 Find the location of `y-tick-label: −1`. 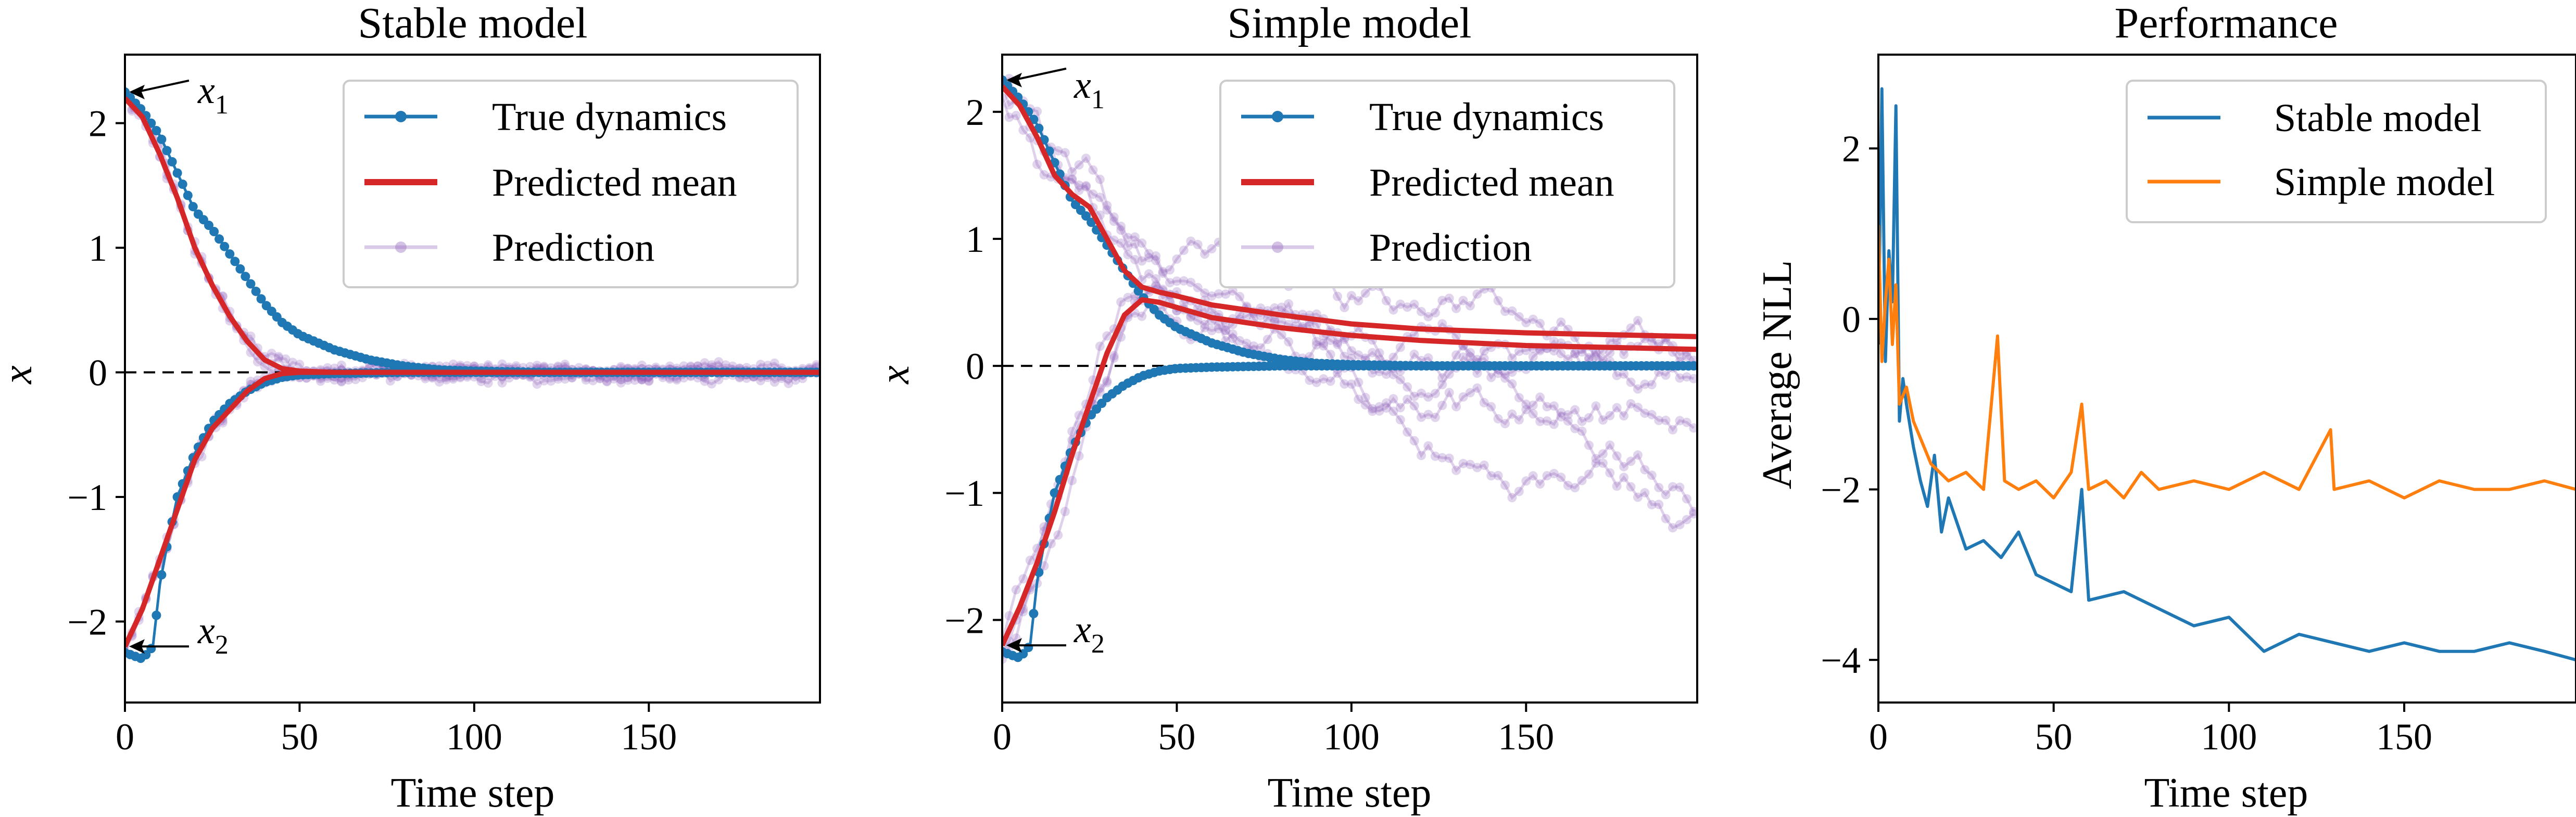

y-tick-label: −1 is located at coordinates (87, 497).